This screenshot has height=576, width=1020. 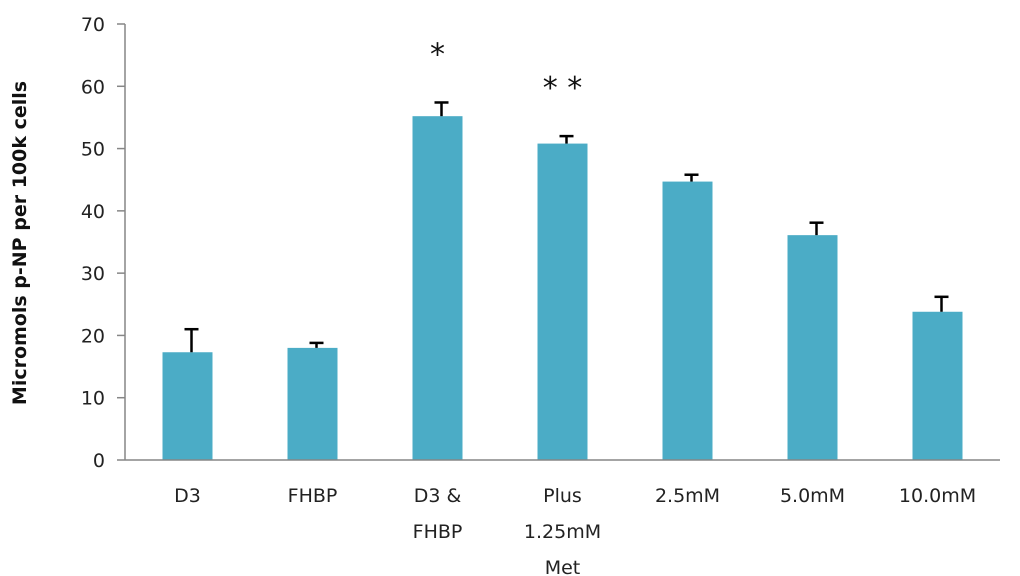 What do you see at coordinates (93, 150) in the screenshot?
I see `y-tick-label: 50` at bounding box center [93, 150].